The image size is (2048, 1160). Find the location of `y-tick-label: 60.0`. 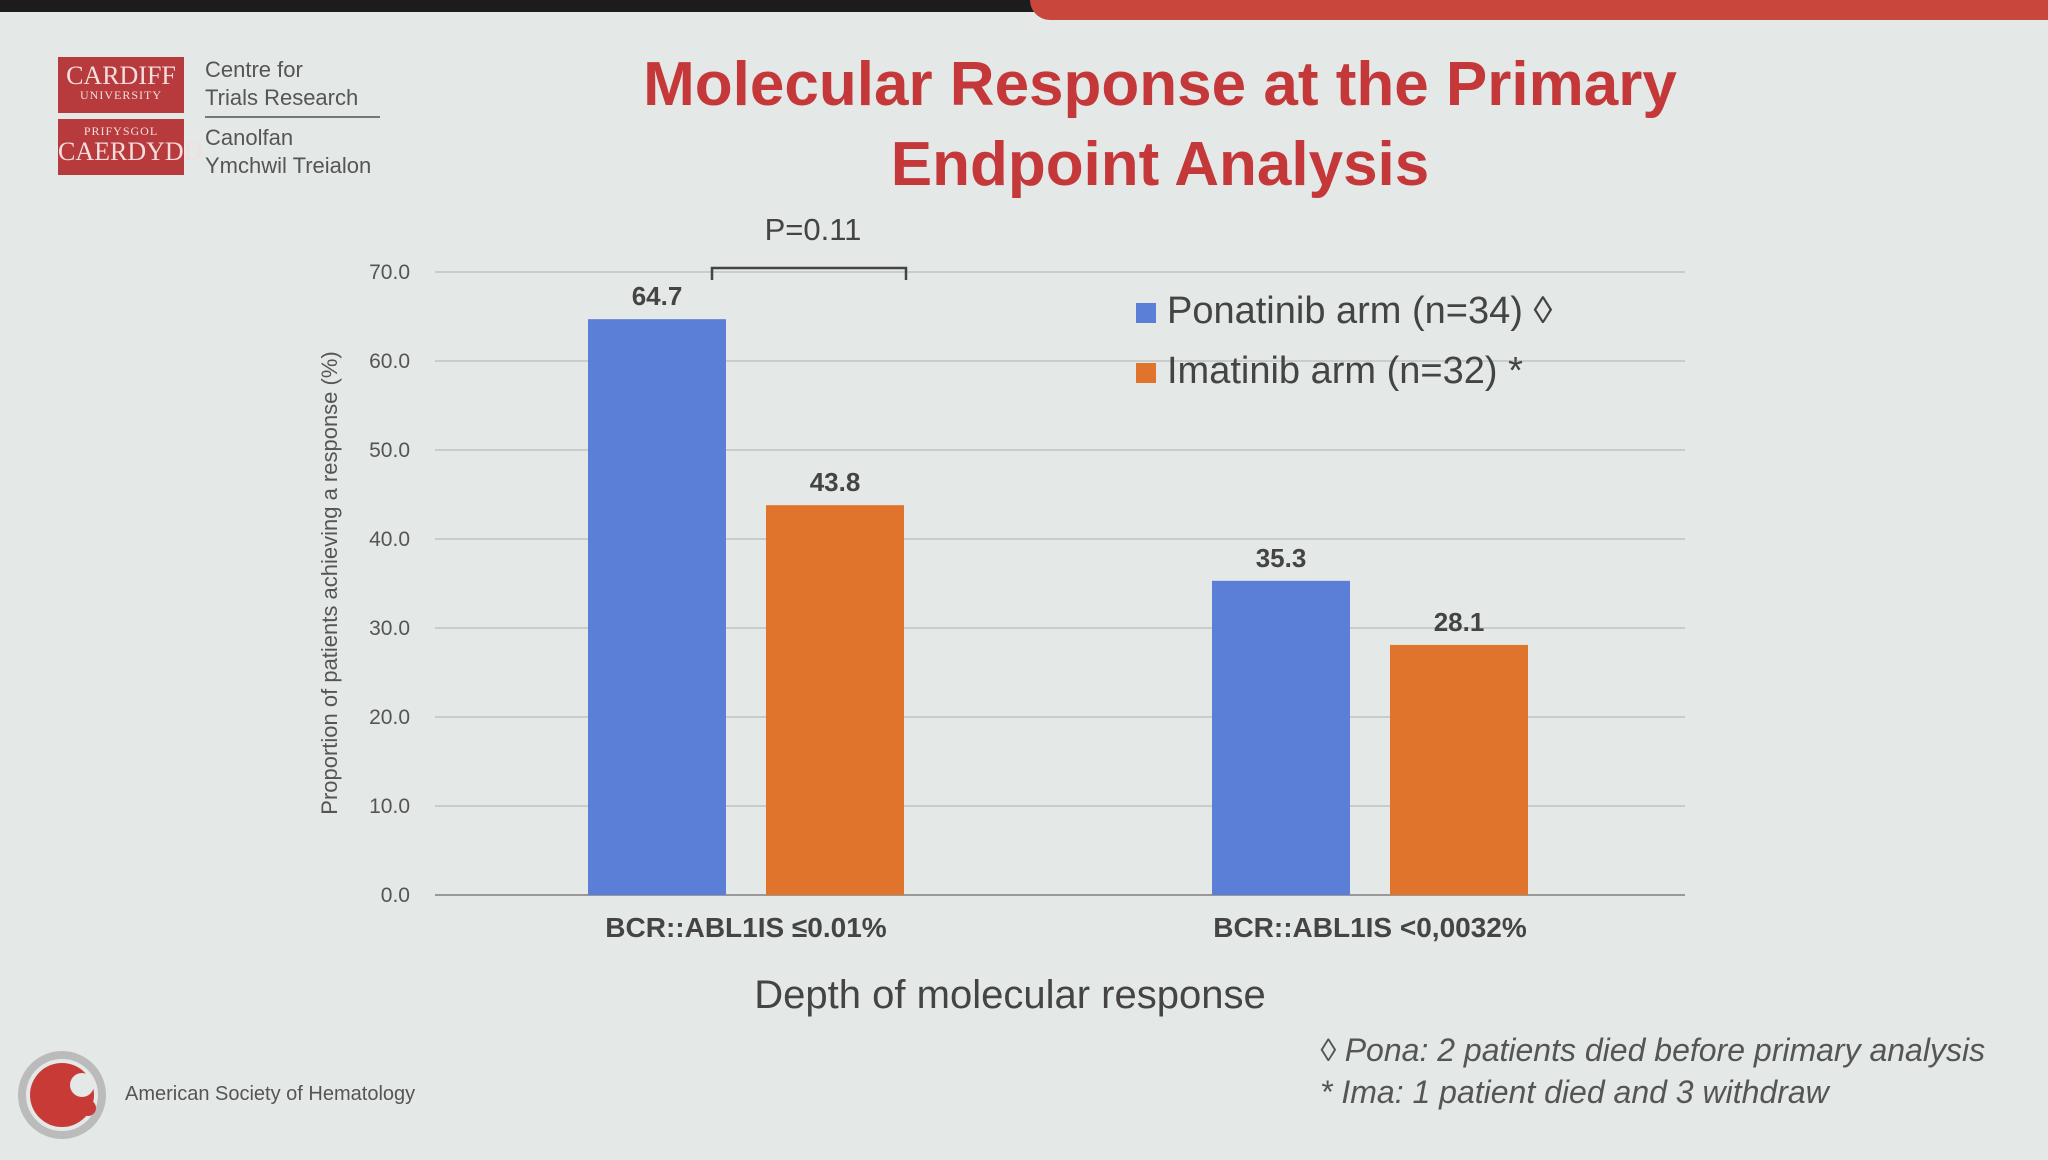

y-tick-label: 60.0 is located at coordinates (389, 361).